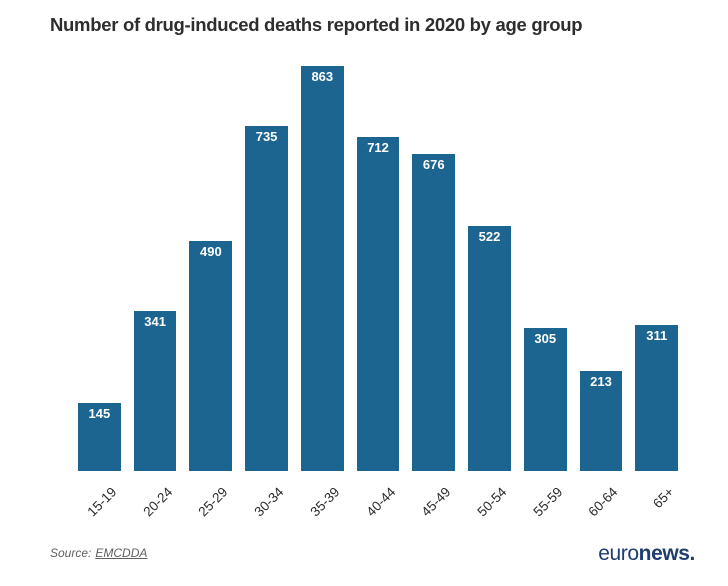  What do you see at coordinates (618, 553) in the screenshot?
I see `logo-text-euro: euro` at bounding box center [618, 553].